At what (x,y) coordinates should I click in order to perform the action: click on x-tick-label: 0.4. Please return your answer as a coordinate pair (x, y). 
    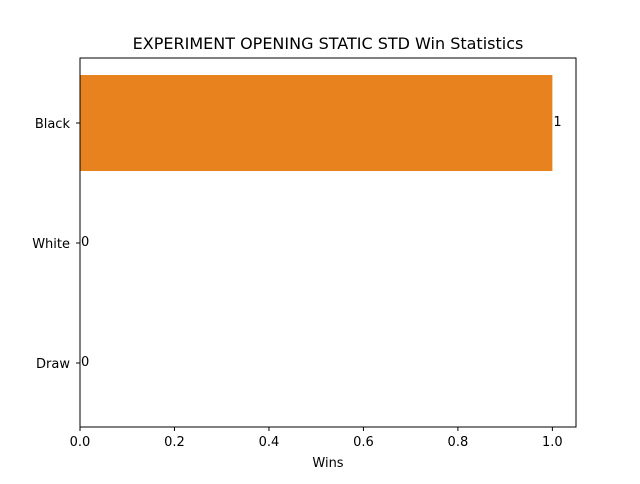
    Looking at the image, I should click on (269, 442).